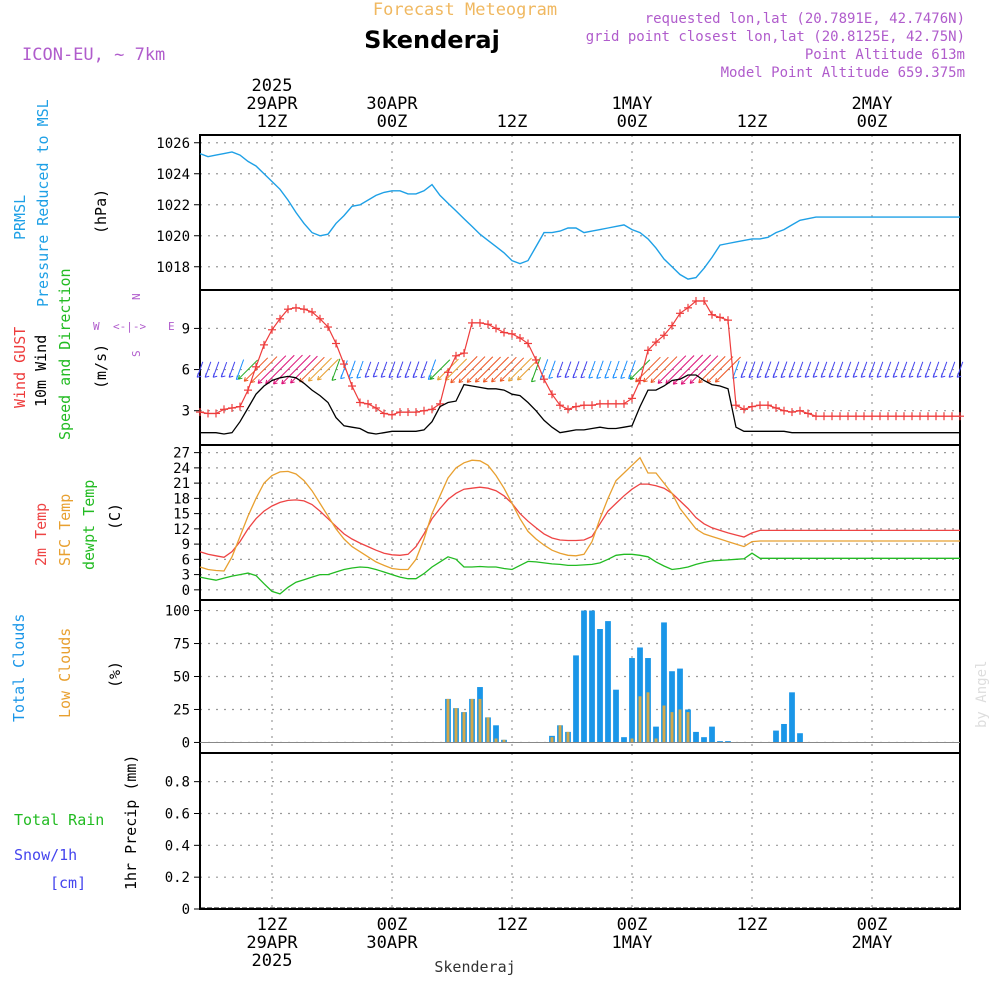 This screenshot has height=1000, width=1000. I want to click on ytick-label: 75, so click(181, 645).